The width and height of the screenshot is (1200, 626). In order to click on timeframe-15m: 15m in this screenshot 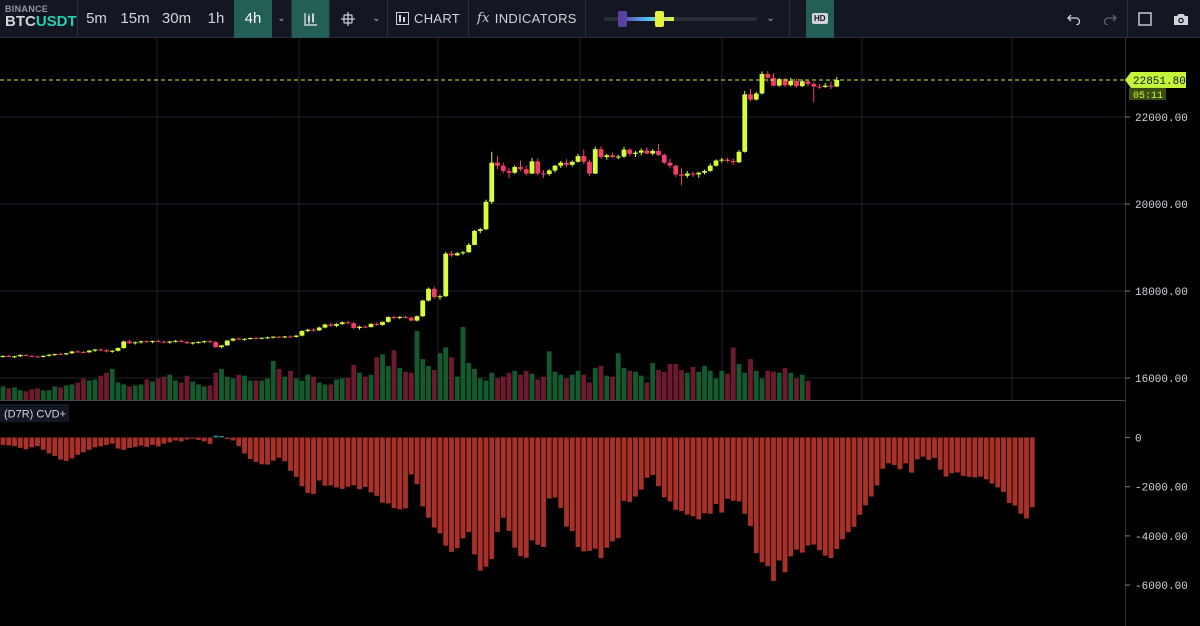, I will do `click(135, 18)`.